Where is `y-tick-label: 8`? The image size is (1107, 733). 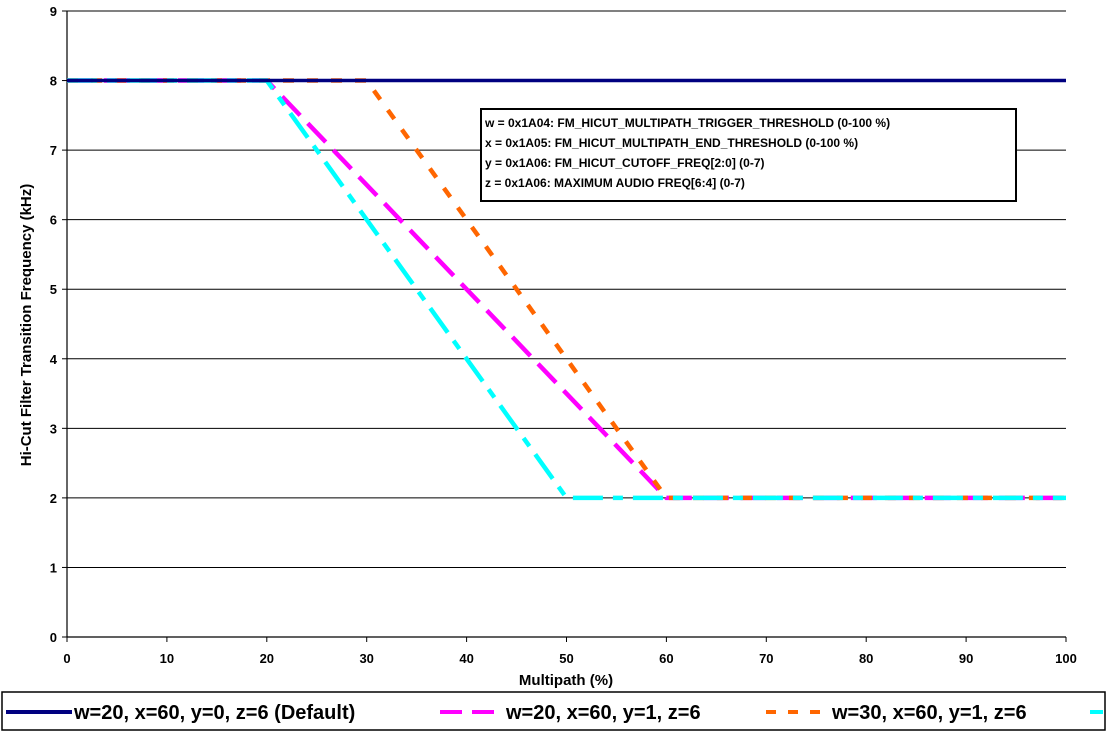 y-tick-label: 8 is located at coordinates (53, 81).